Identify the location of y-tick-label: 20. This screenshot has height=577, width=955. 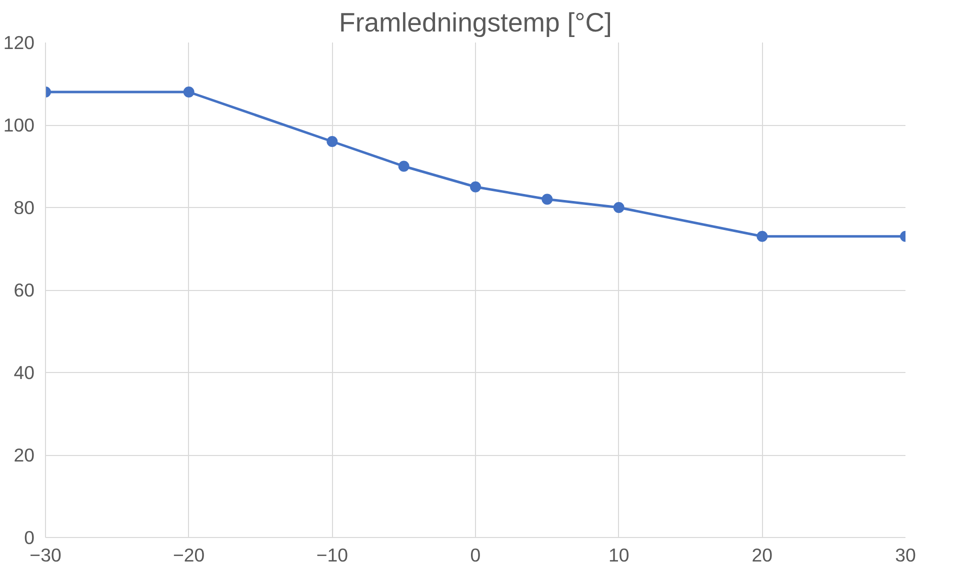
(24, 455).